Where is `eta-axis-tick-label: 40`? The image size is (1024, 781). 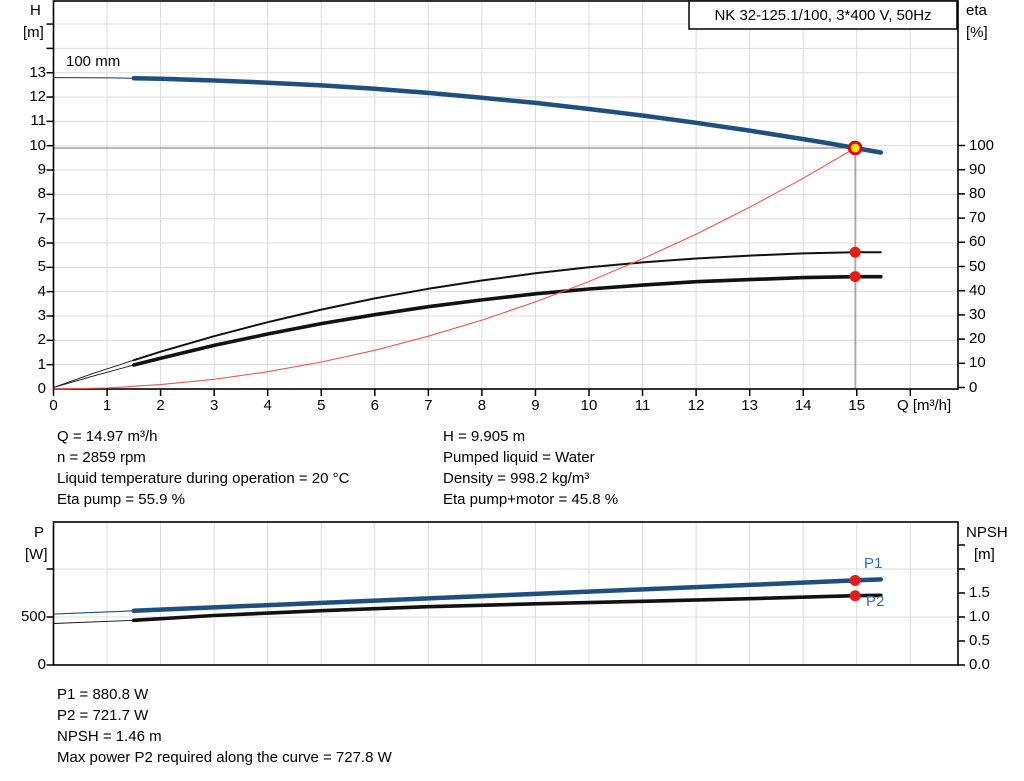 eta-axis-tick-label: 40 is located at coordinates (977, 290).